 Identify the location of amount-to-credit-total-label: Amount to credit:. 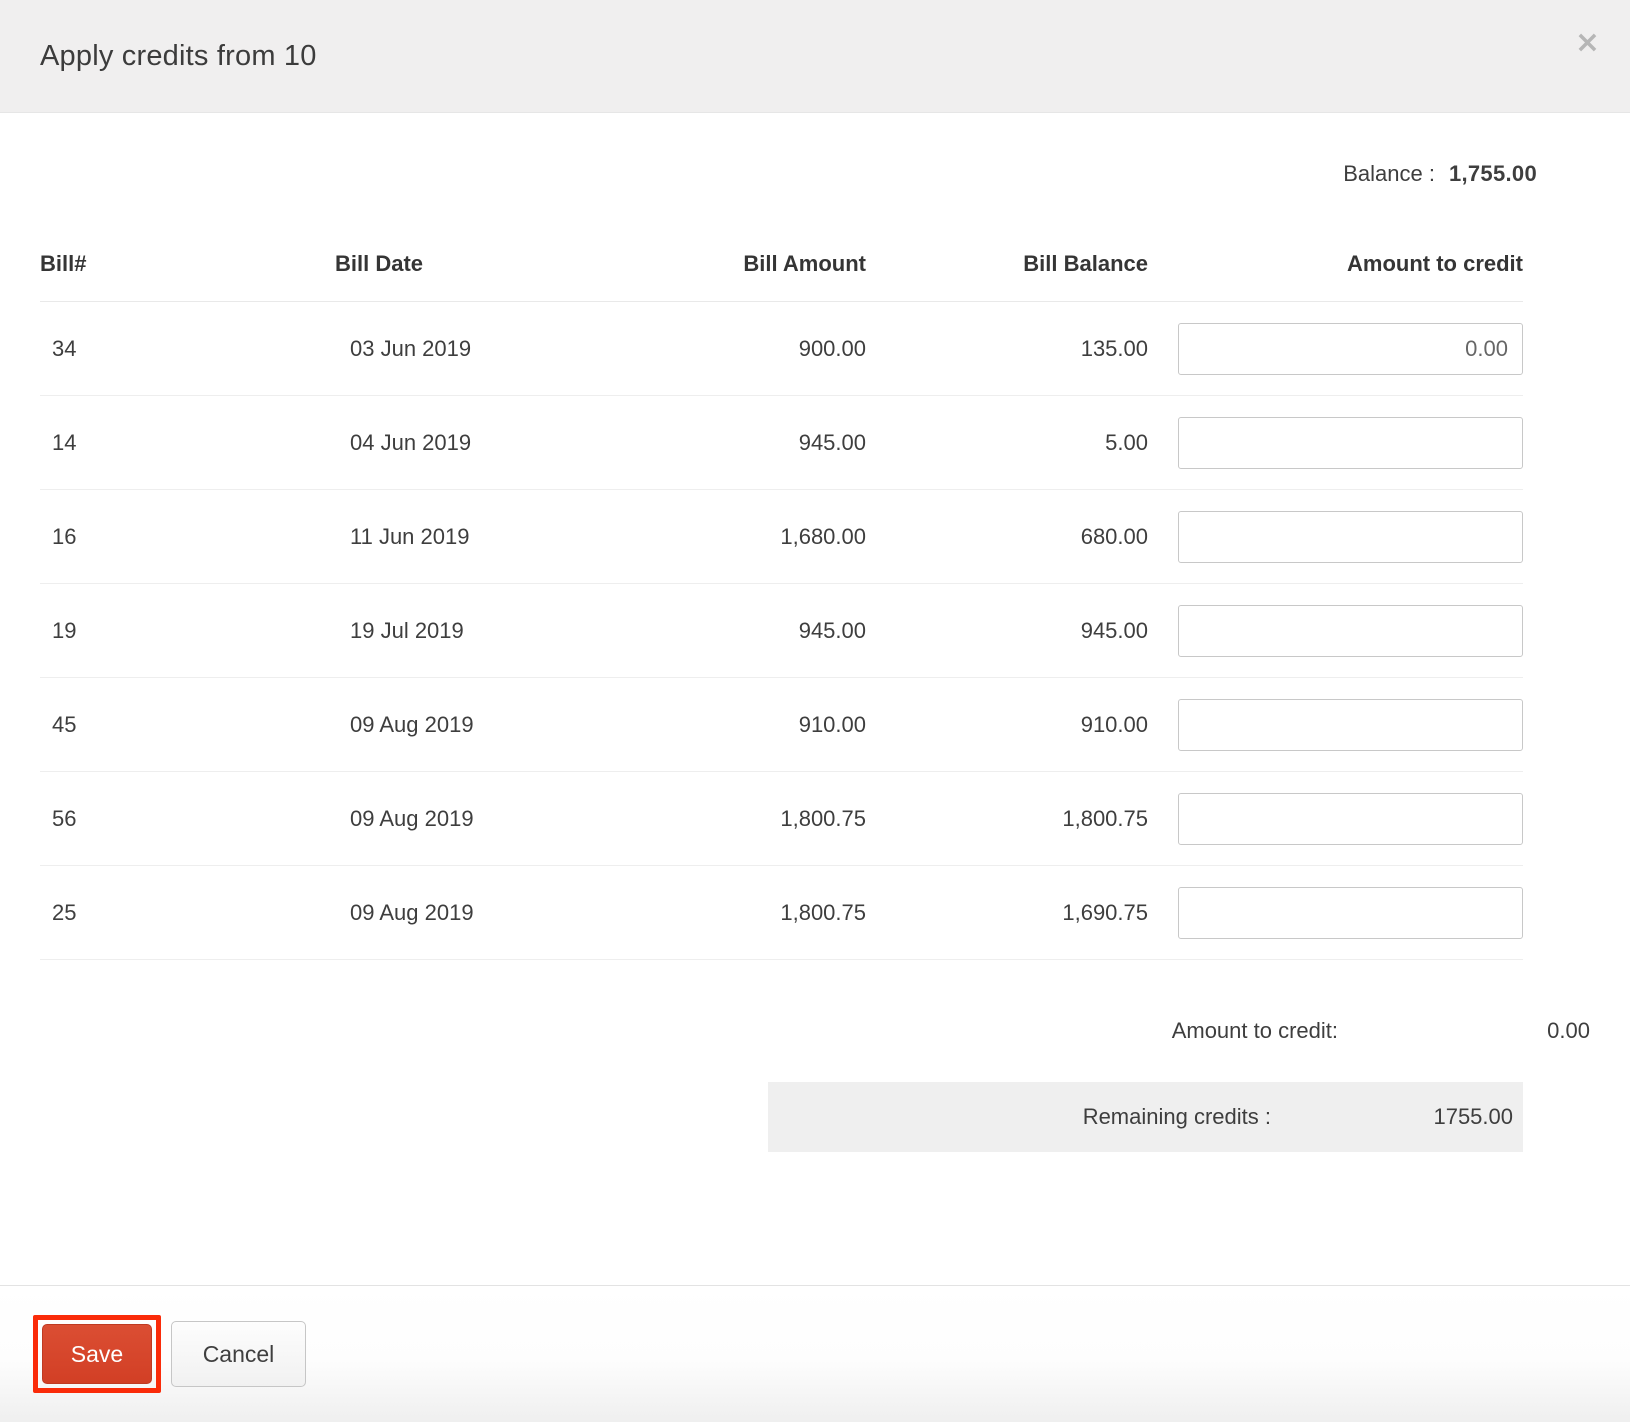
(1254, 1030).